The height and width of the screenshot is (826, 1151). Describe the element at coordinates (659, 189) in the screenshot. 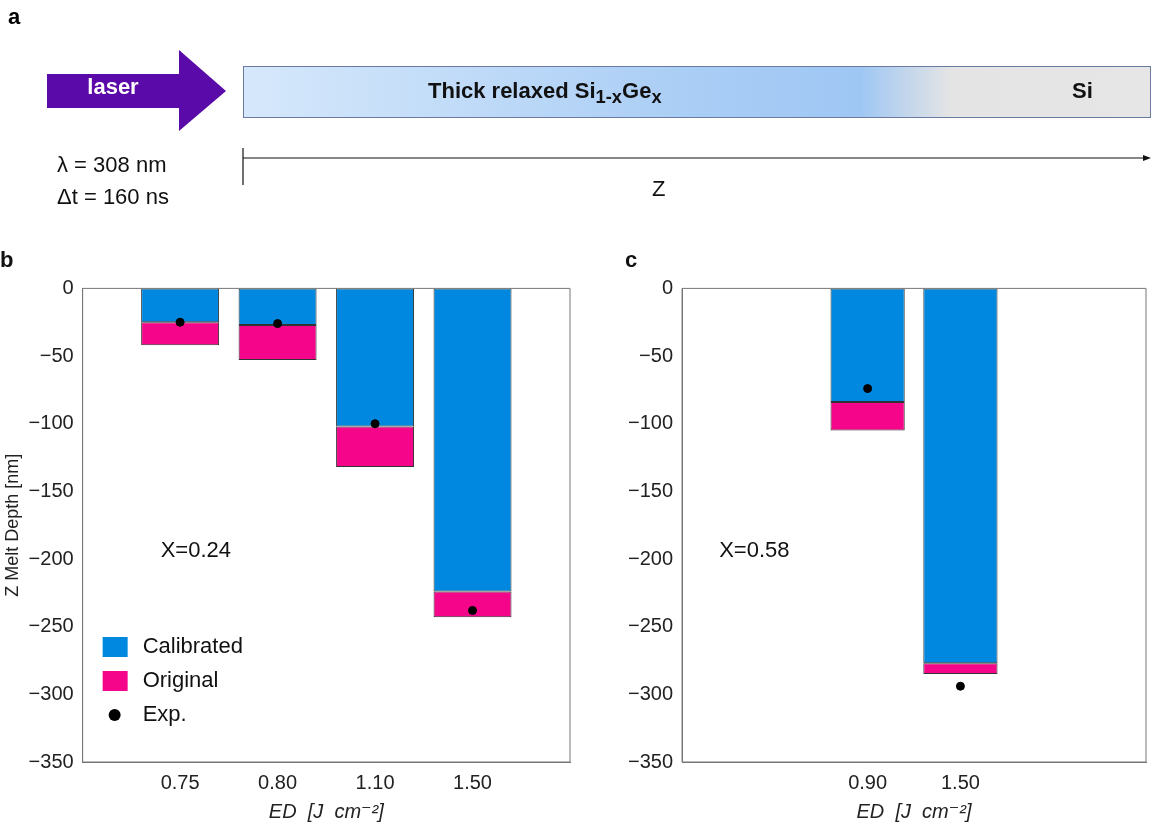

I see `text: Z` at that location.